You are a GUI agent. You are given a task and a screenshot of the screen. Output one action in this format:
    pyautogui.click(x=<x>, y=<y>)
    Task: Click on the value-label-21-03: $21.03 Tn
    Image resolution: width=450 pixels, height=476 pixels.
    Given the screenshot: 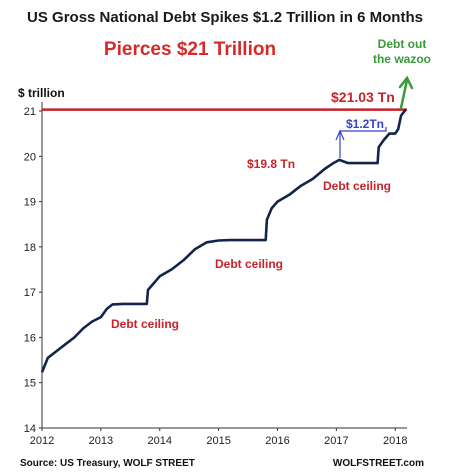 What is the action you would take?
    pyautogui.click(x=363, y=97)
    